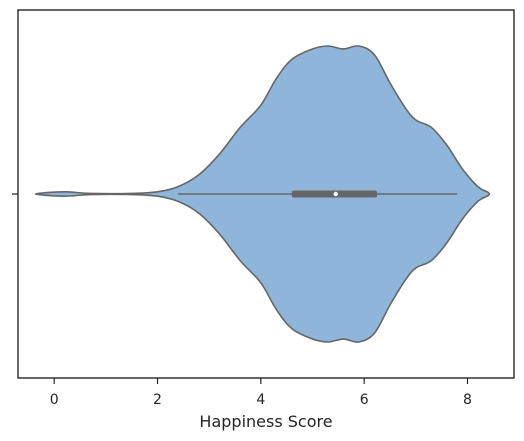  I want to click on x-axis-ticks: 0 2 4 6 8, so click(261, 393).